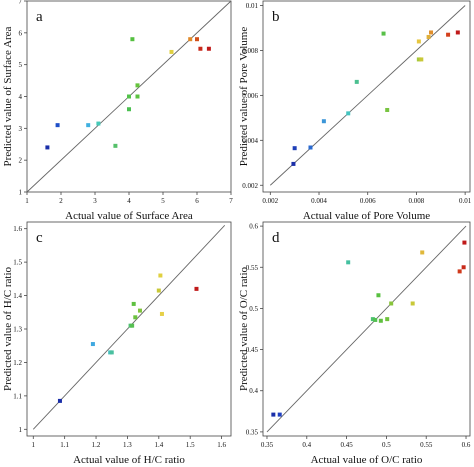 The height and width of the screenshot is (467, 474). I want to click on y-tick-label: 7, so click(21, 3).